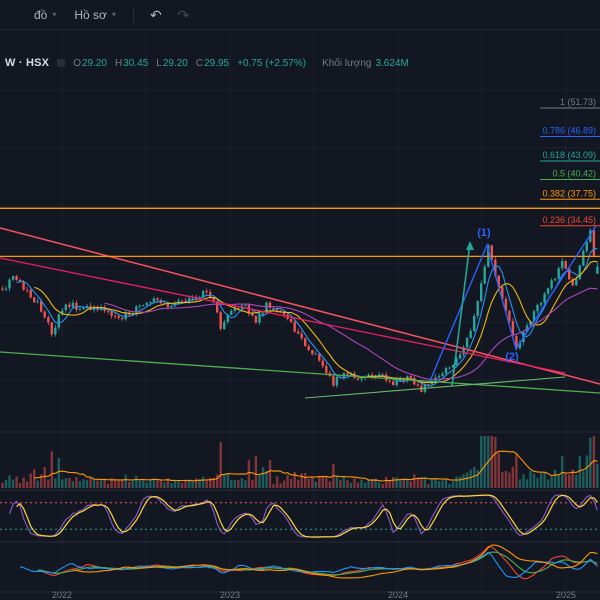  Describe the element at coordinates (136, 63) in the screenshot. I see `high-value: 30.45` at that location.